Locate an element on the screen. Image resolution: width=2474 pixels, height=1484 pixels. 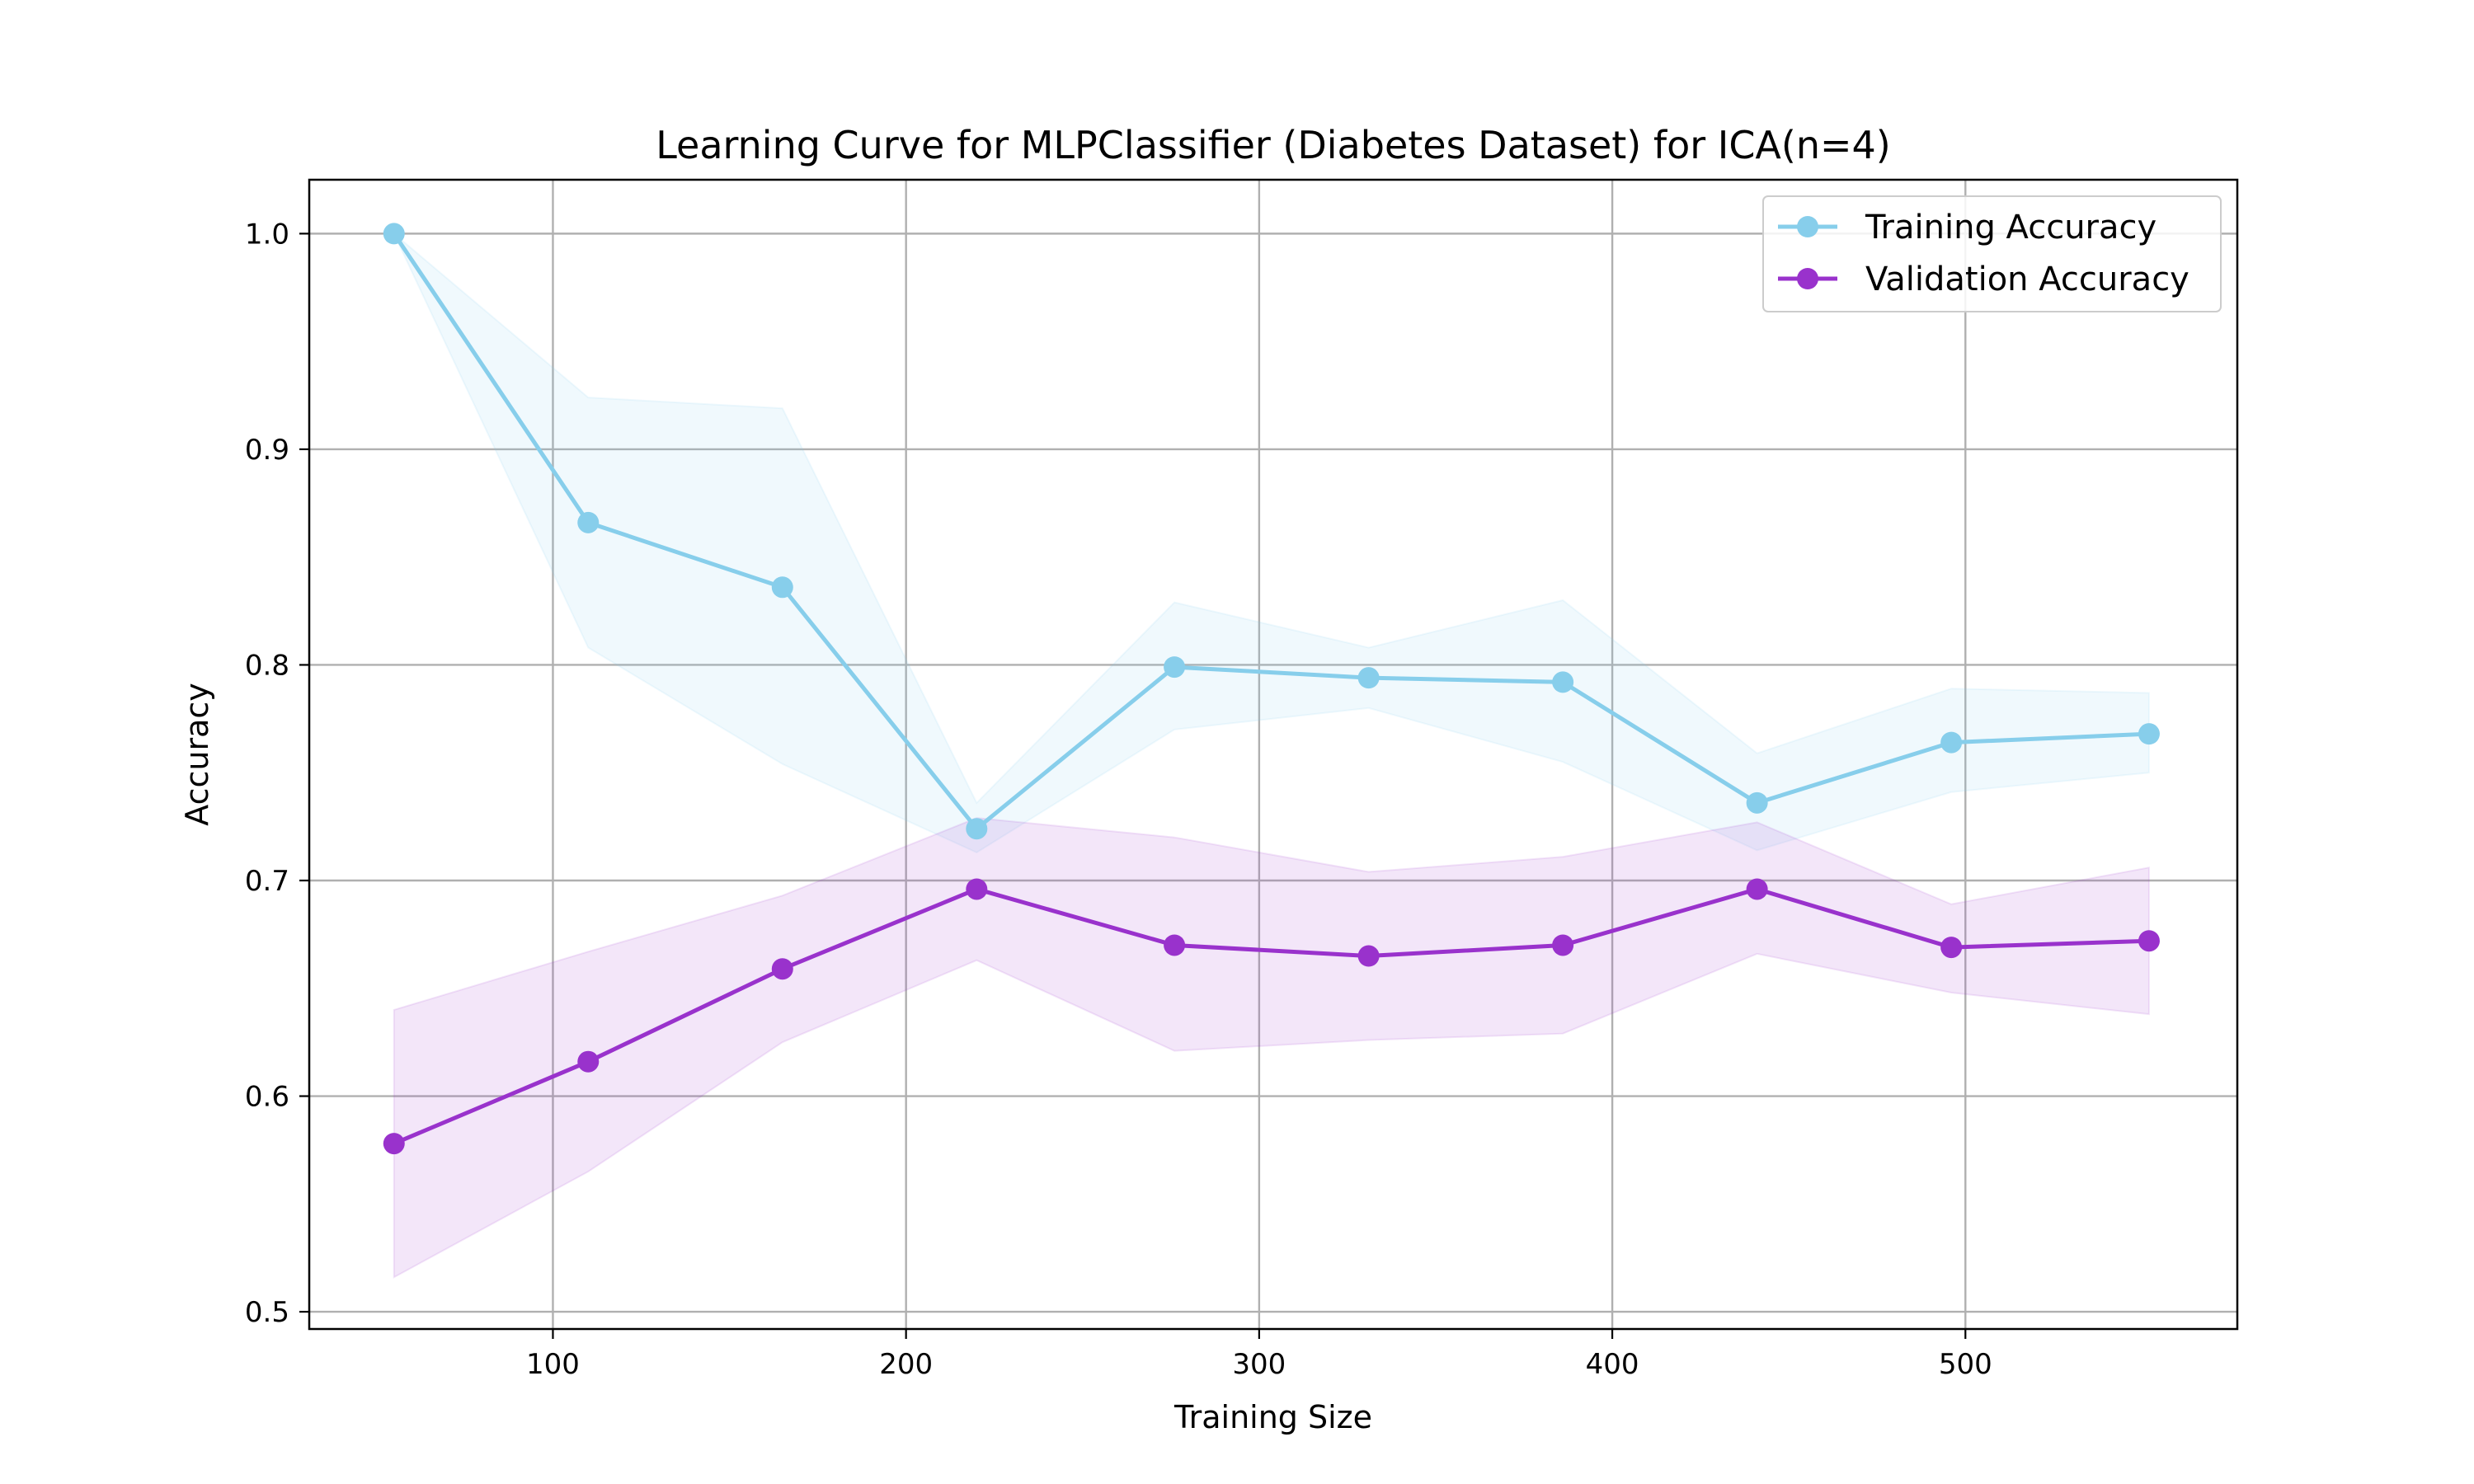
x-tick-label: 500 is located at coordinates (1965, 1364).